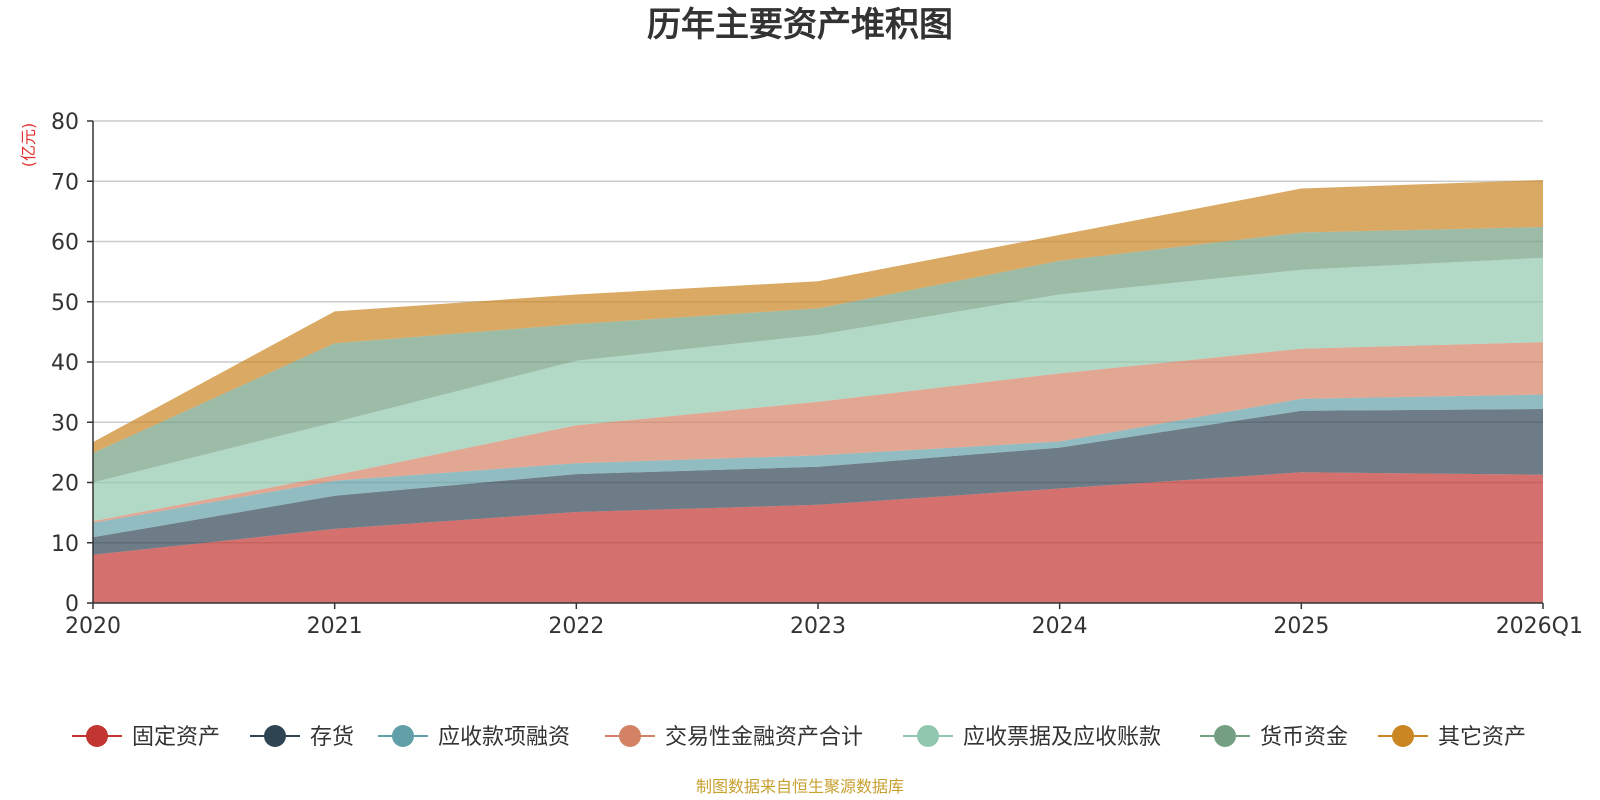  What do you see at coordinates (800, 786) in the screenshot?
I see `source-note: 制图数据来自恒生聚源数据库` at bounding box center [800, 786].